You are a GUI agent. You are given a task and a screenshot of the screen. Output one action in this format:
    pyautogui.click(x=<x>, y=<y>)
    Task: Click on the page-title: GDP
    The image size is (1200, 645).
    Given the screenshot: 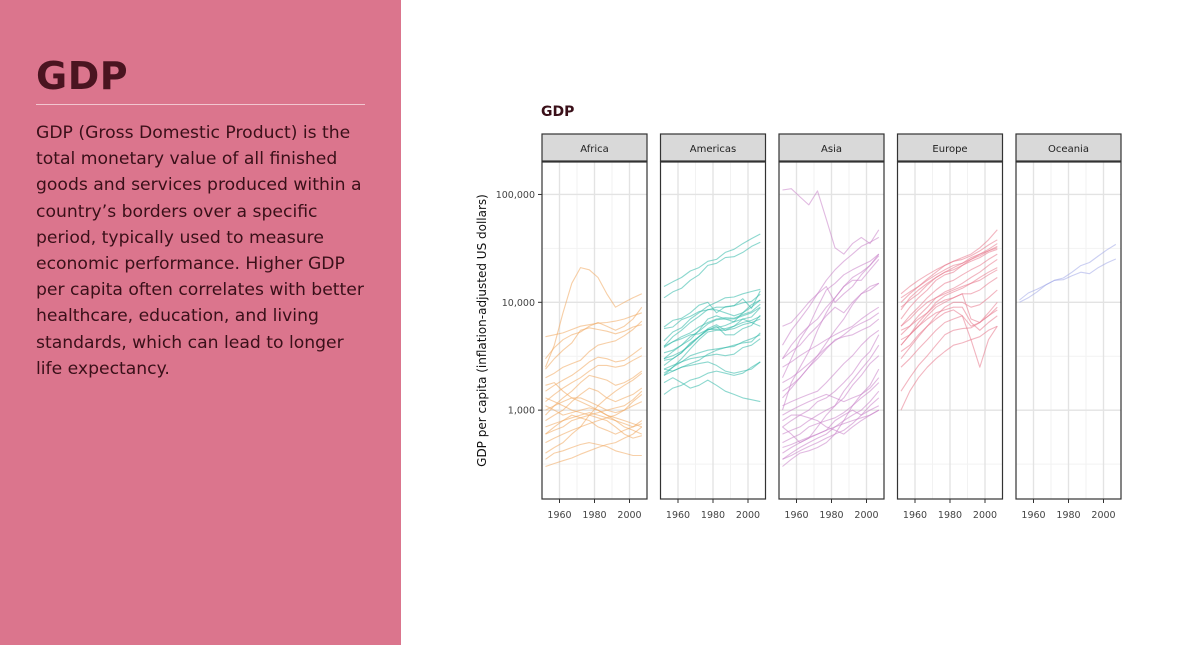 What is the action you would take?
    pyautogui.click(x=82, y=76)
    